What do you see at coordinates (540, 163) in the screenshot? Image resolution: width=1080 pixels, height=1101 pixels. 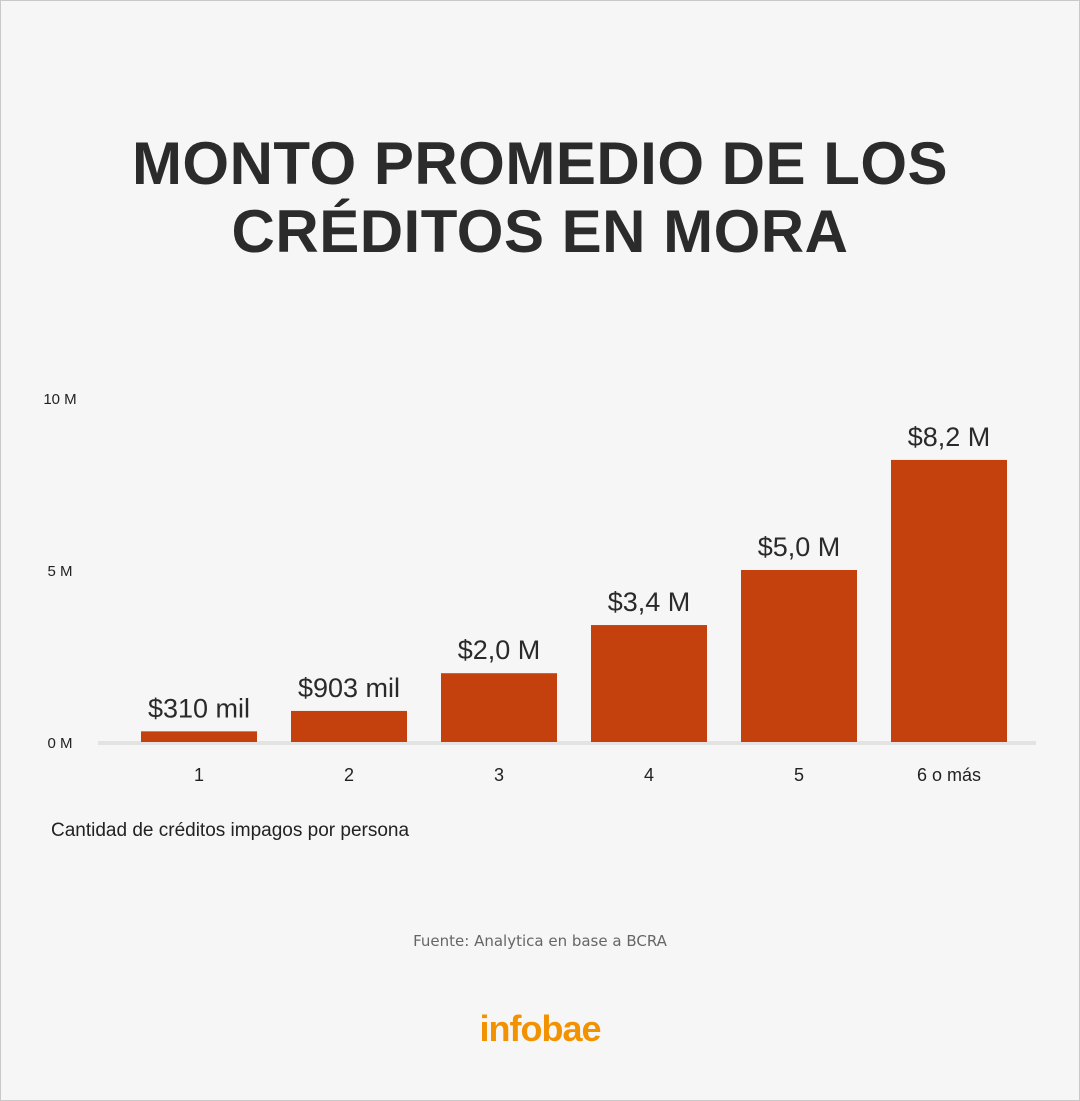 I see `title-line-1: MONTO PROMEDIO DE LOS` at bounding box center [540, 163].